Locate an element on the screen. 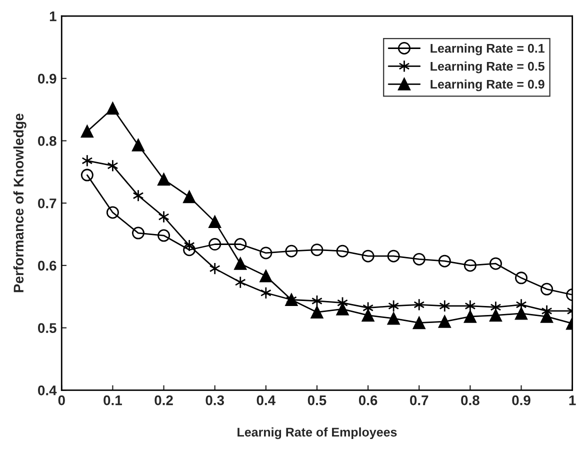  x-tick-label: 0.6 is located at coordinates (368, 400).